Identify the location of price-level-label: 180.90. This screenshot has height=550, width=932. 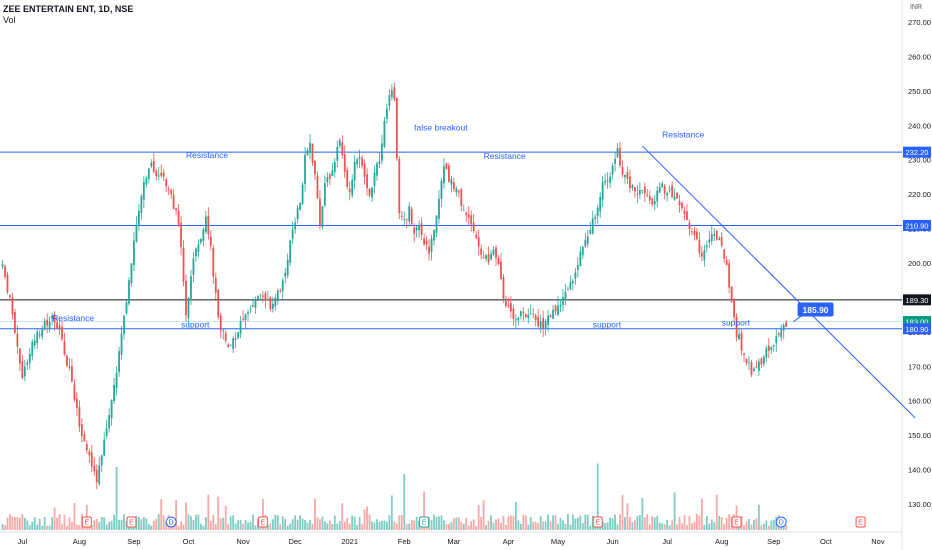
(917, 329).